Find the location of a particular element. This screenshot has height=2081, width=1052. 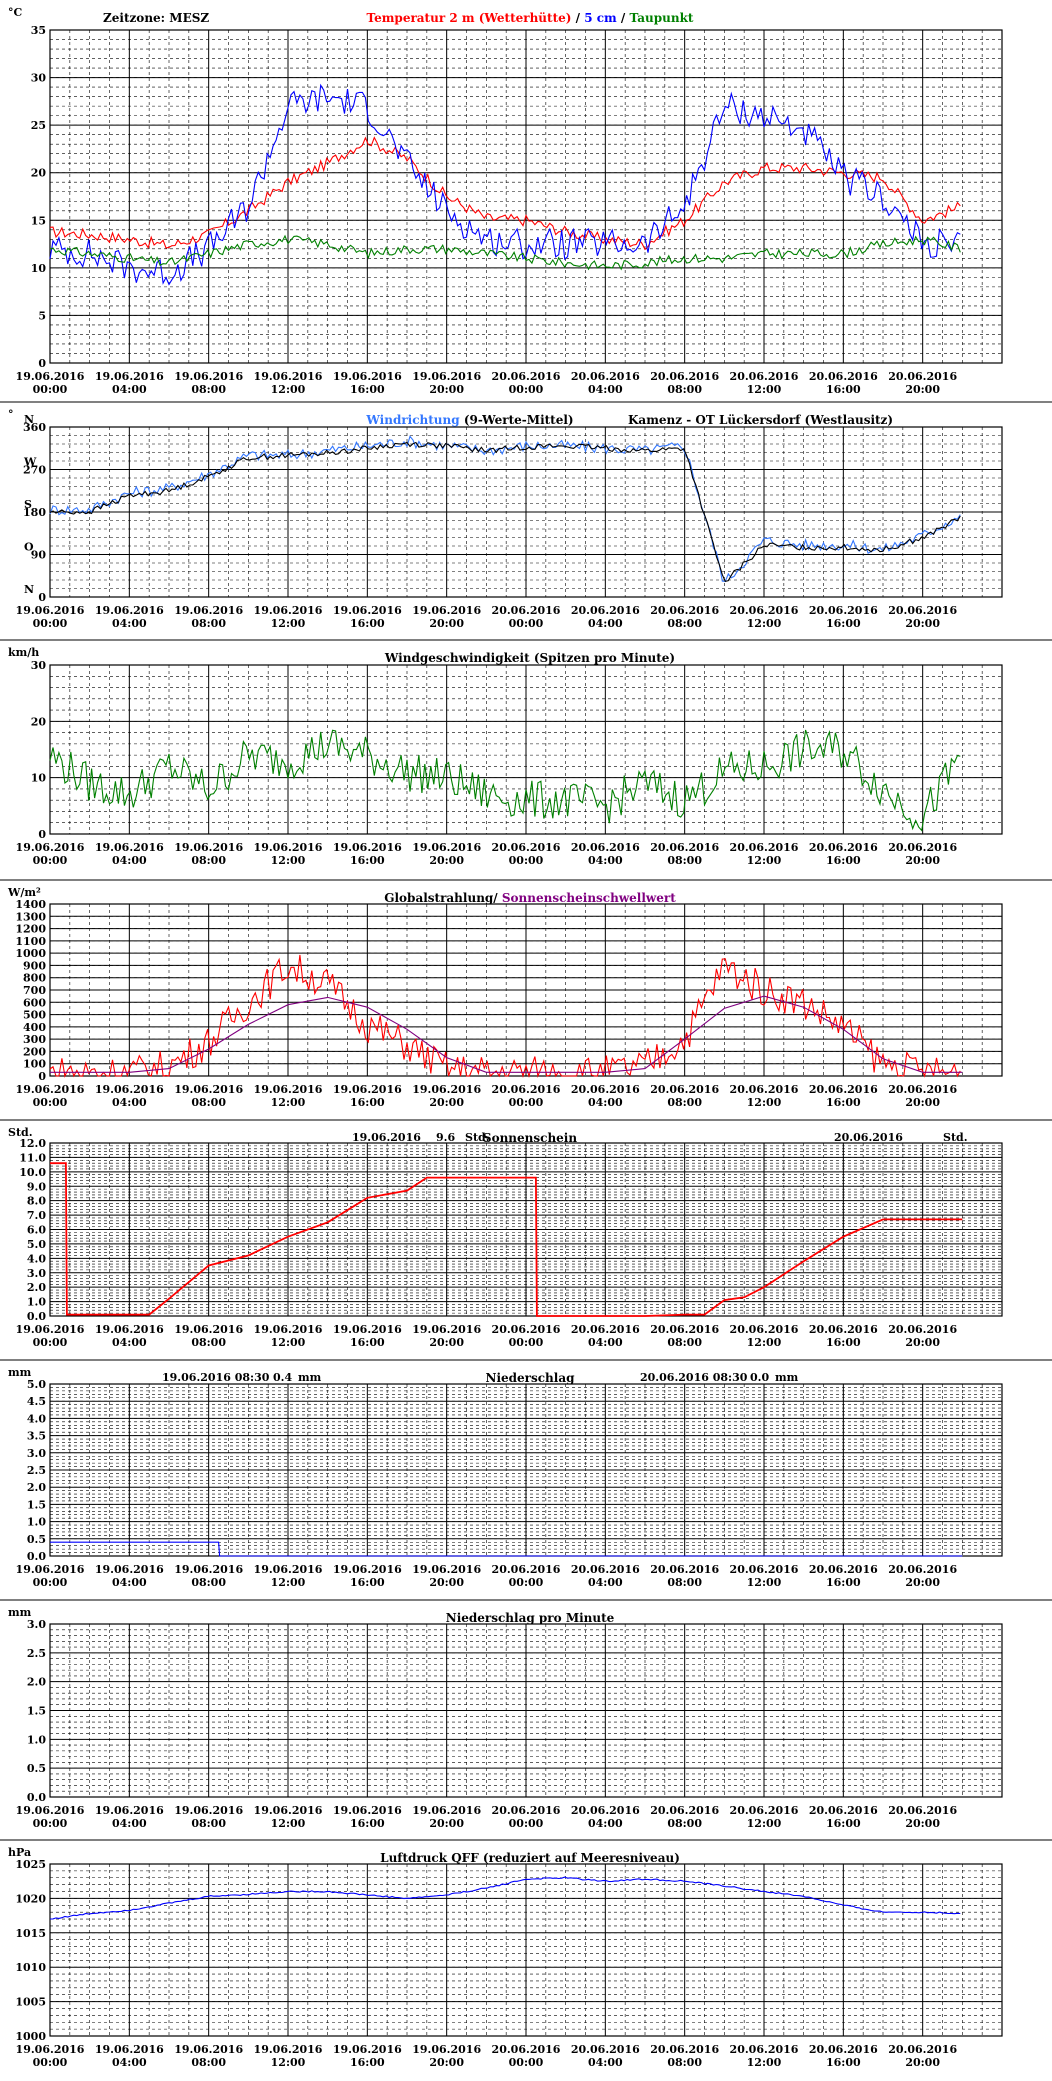

major-grid is located at coordinates (526, 1470).